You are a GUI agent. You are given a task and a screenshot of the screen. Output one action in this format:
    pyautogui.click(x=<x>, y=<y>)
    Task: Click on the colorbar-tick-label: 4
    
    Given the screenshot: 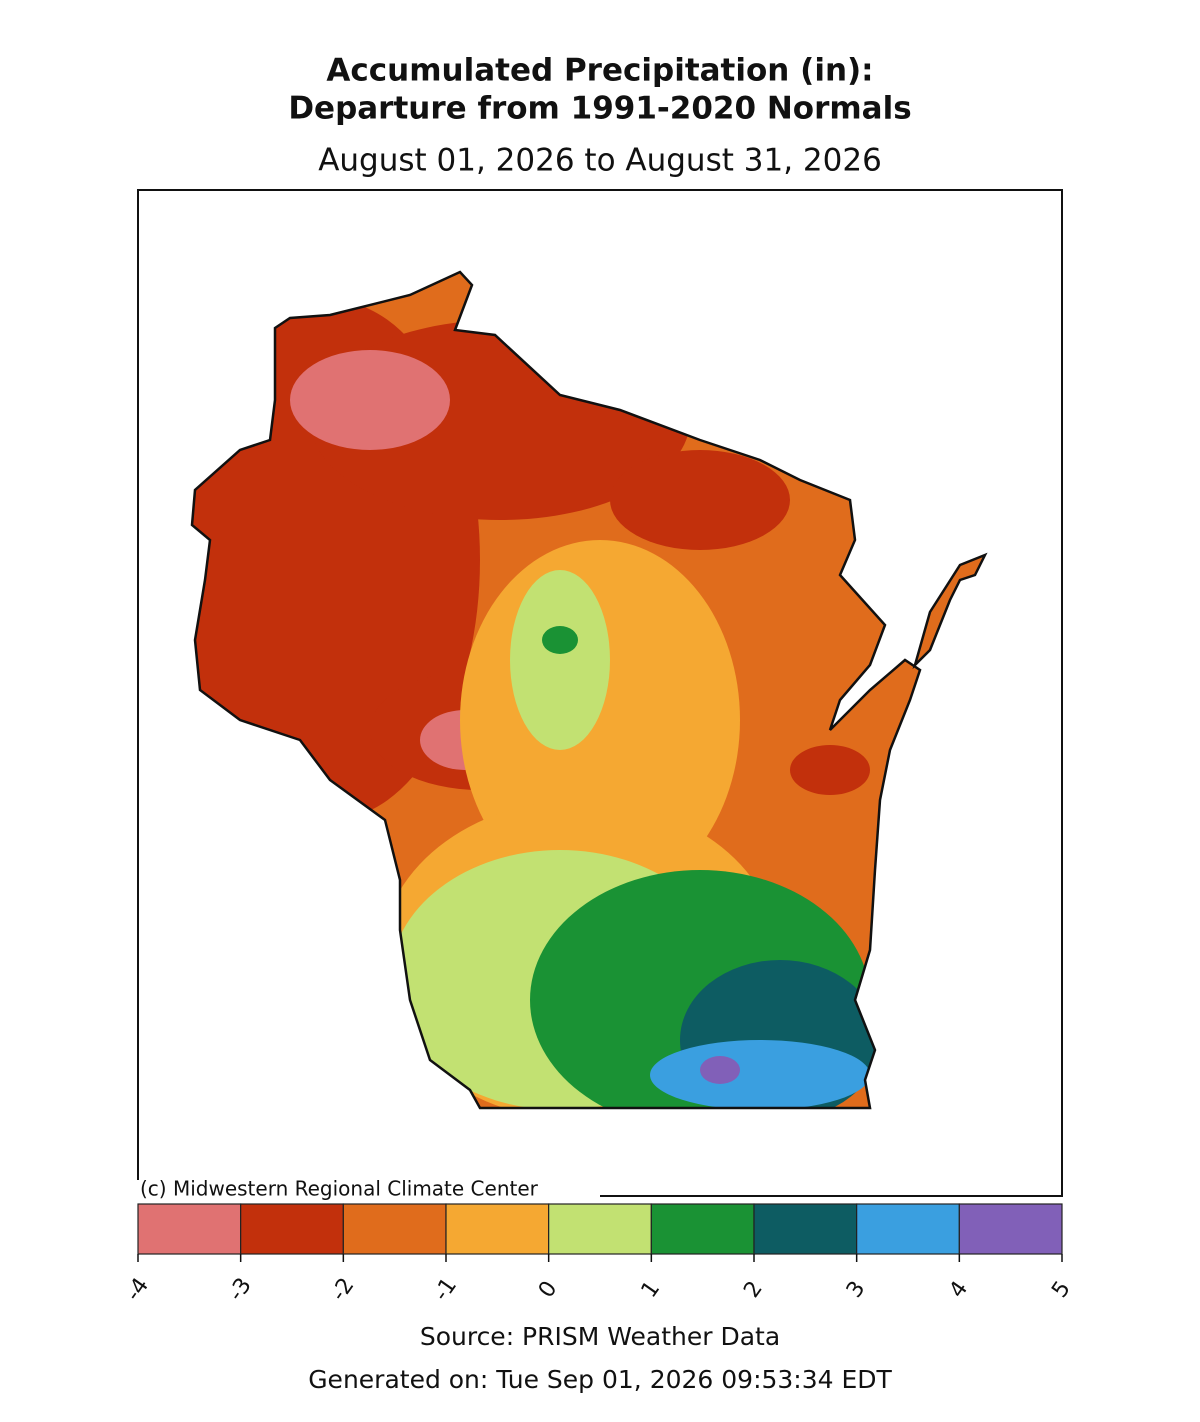 What is the action you would take?
    pyautogui.click(x=959, y=1290)
    